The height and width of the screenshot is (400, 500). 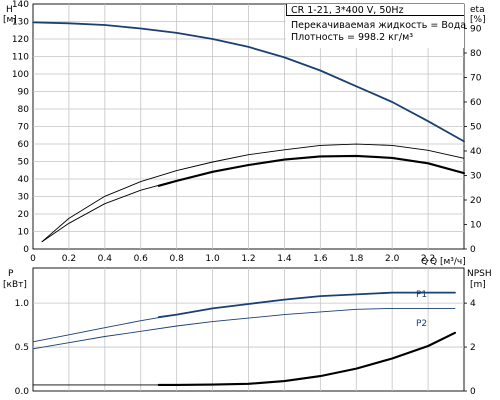 I want to click on tick-label-head: 40, so click(x=24, y=180).